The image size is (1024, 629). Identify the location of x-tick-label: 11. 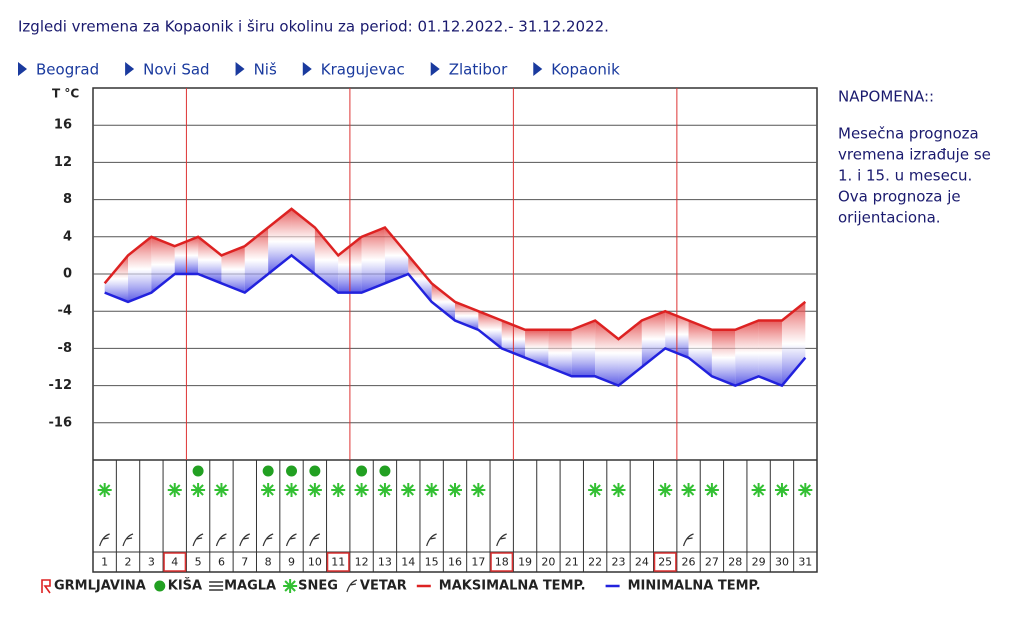
(338, 562).